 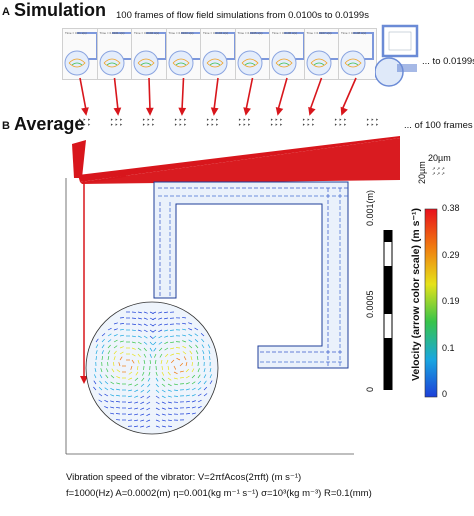 What do you see at coordinates (49, 124) in the screenshot?
I see `panel-b-title: Average` at bounding box center [49, 124].